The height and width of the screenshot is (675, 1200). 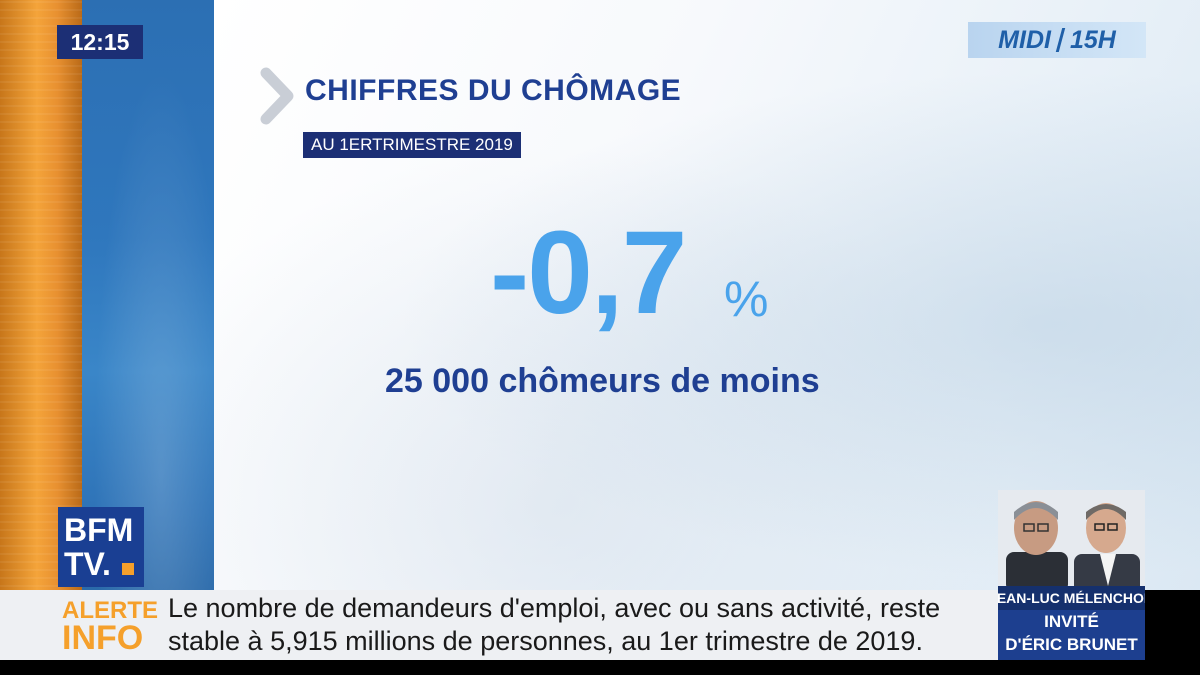 What do you see at coordinates (1071, 621) in the screenshot?
I see `guest-role-line1: INVITÉ` at bounding box center [1071, 621].